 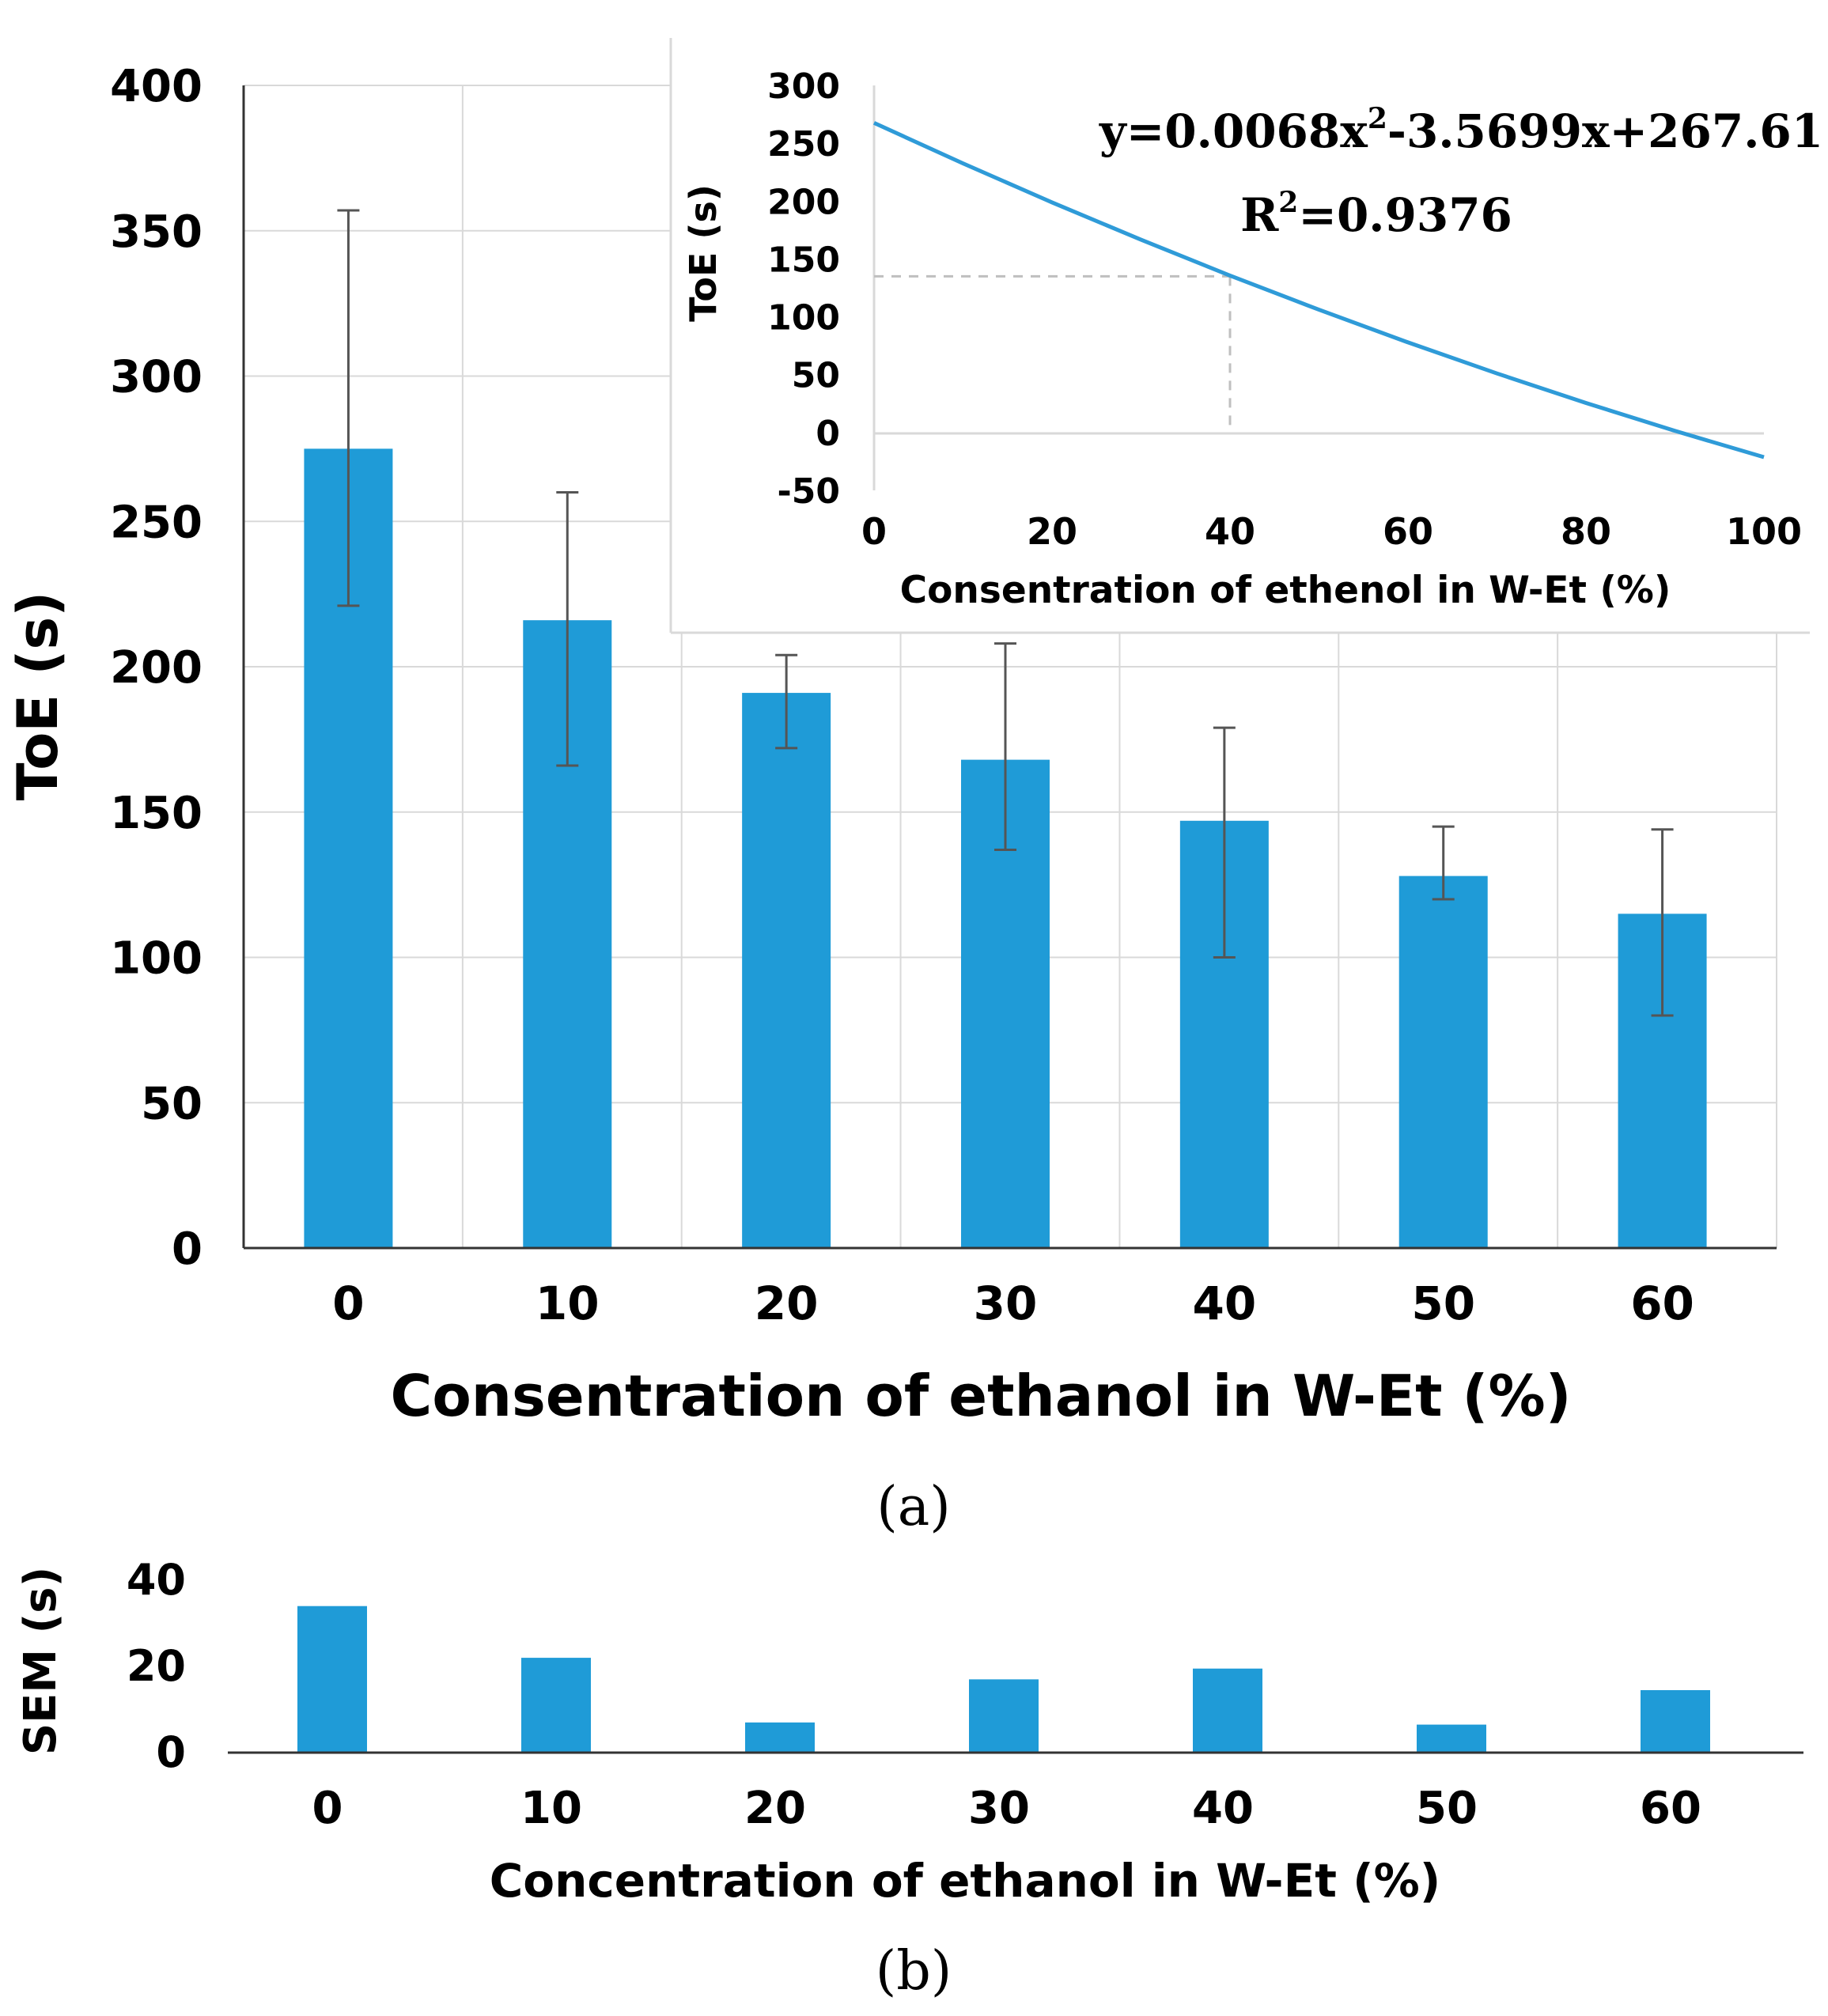 What do you see at coordinates (568, 1303) in the screenshot?
I see `main-x-tick-10: 10` at bounding box center [568, 1303].